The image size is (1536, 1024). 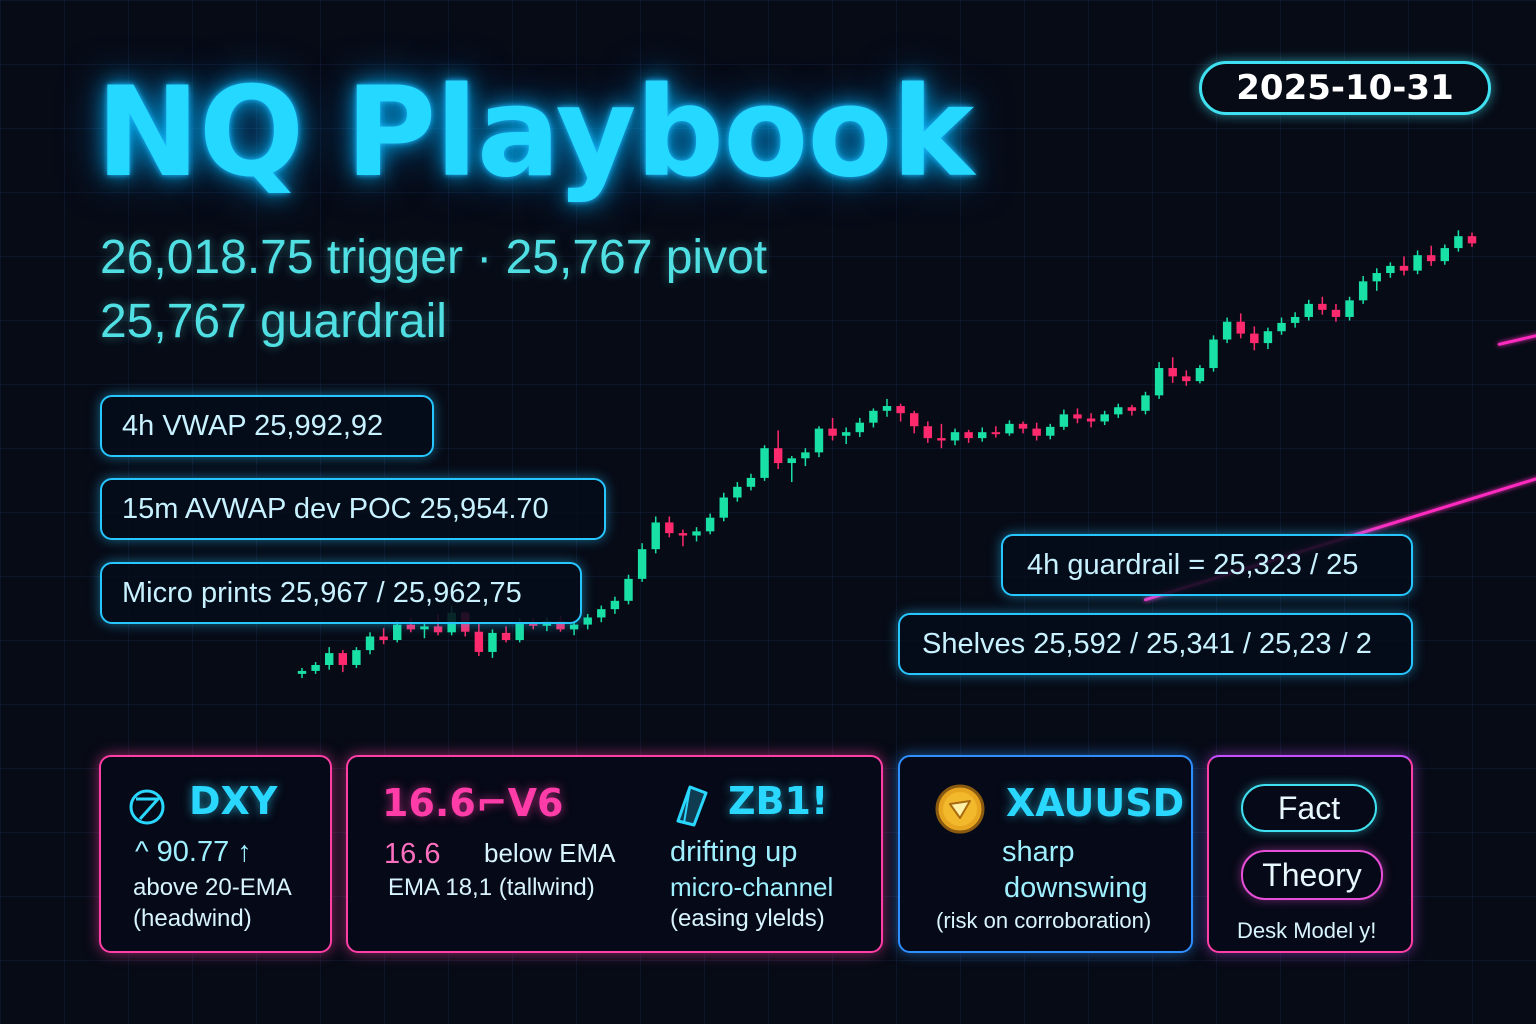 What do you see at coordinates (550, 853) in the screenshot?
I see `vix-status: below EMA` at bounding box center [550, 853].